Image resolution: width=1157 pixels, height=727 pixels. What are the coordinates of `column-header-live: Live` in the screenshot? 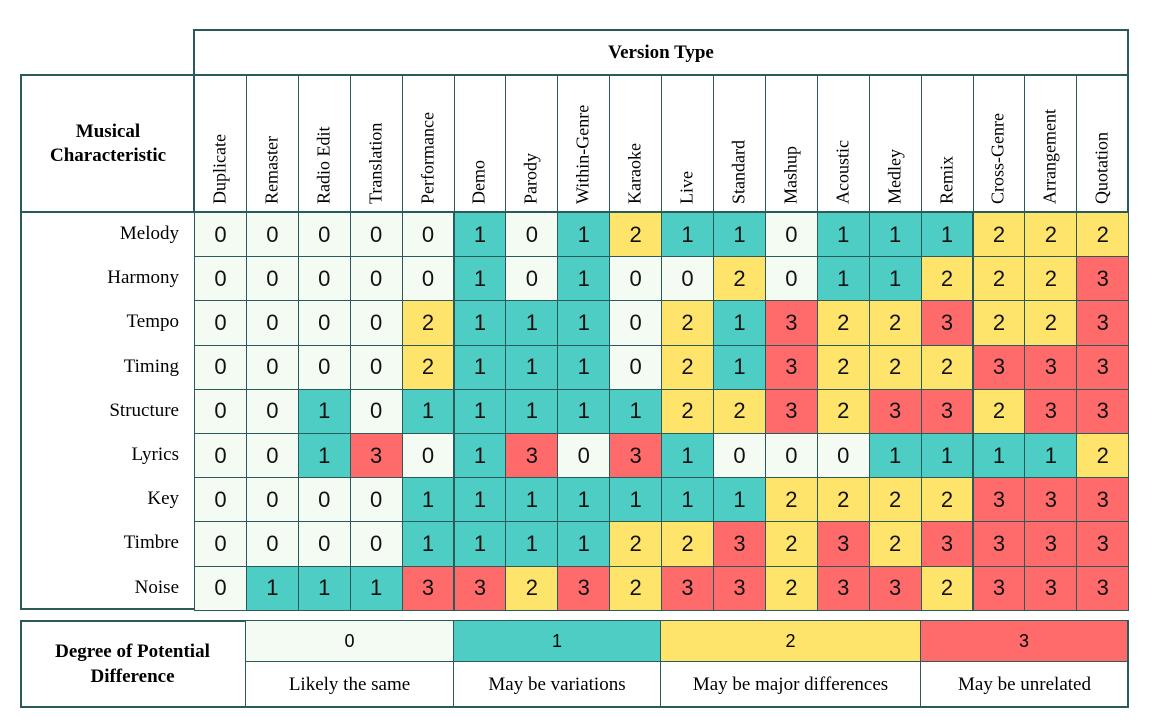 It's located at (687, 143).